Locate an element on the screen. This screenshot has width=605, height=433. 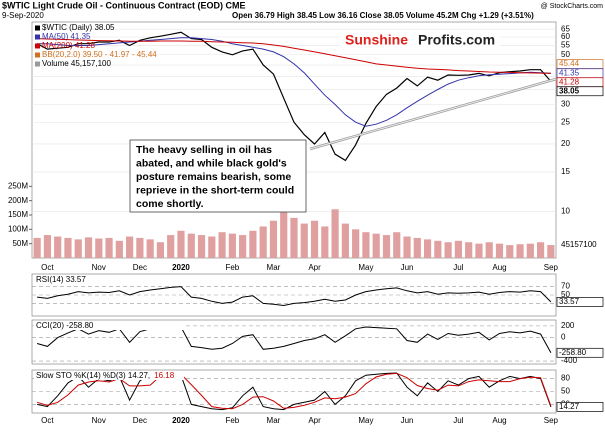
panel-label: Slow STO %K(14) %D(3) 14.27, is located at coordinates (93, 375).